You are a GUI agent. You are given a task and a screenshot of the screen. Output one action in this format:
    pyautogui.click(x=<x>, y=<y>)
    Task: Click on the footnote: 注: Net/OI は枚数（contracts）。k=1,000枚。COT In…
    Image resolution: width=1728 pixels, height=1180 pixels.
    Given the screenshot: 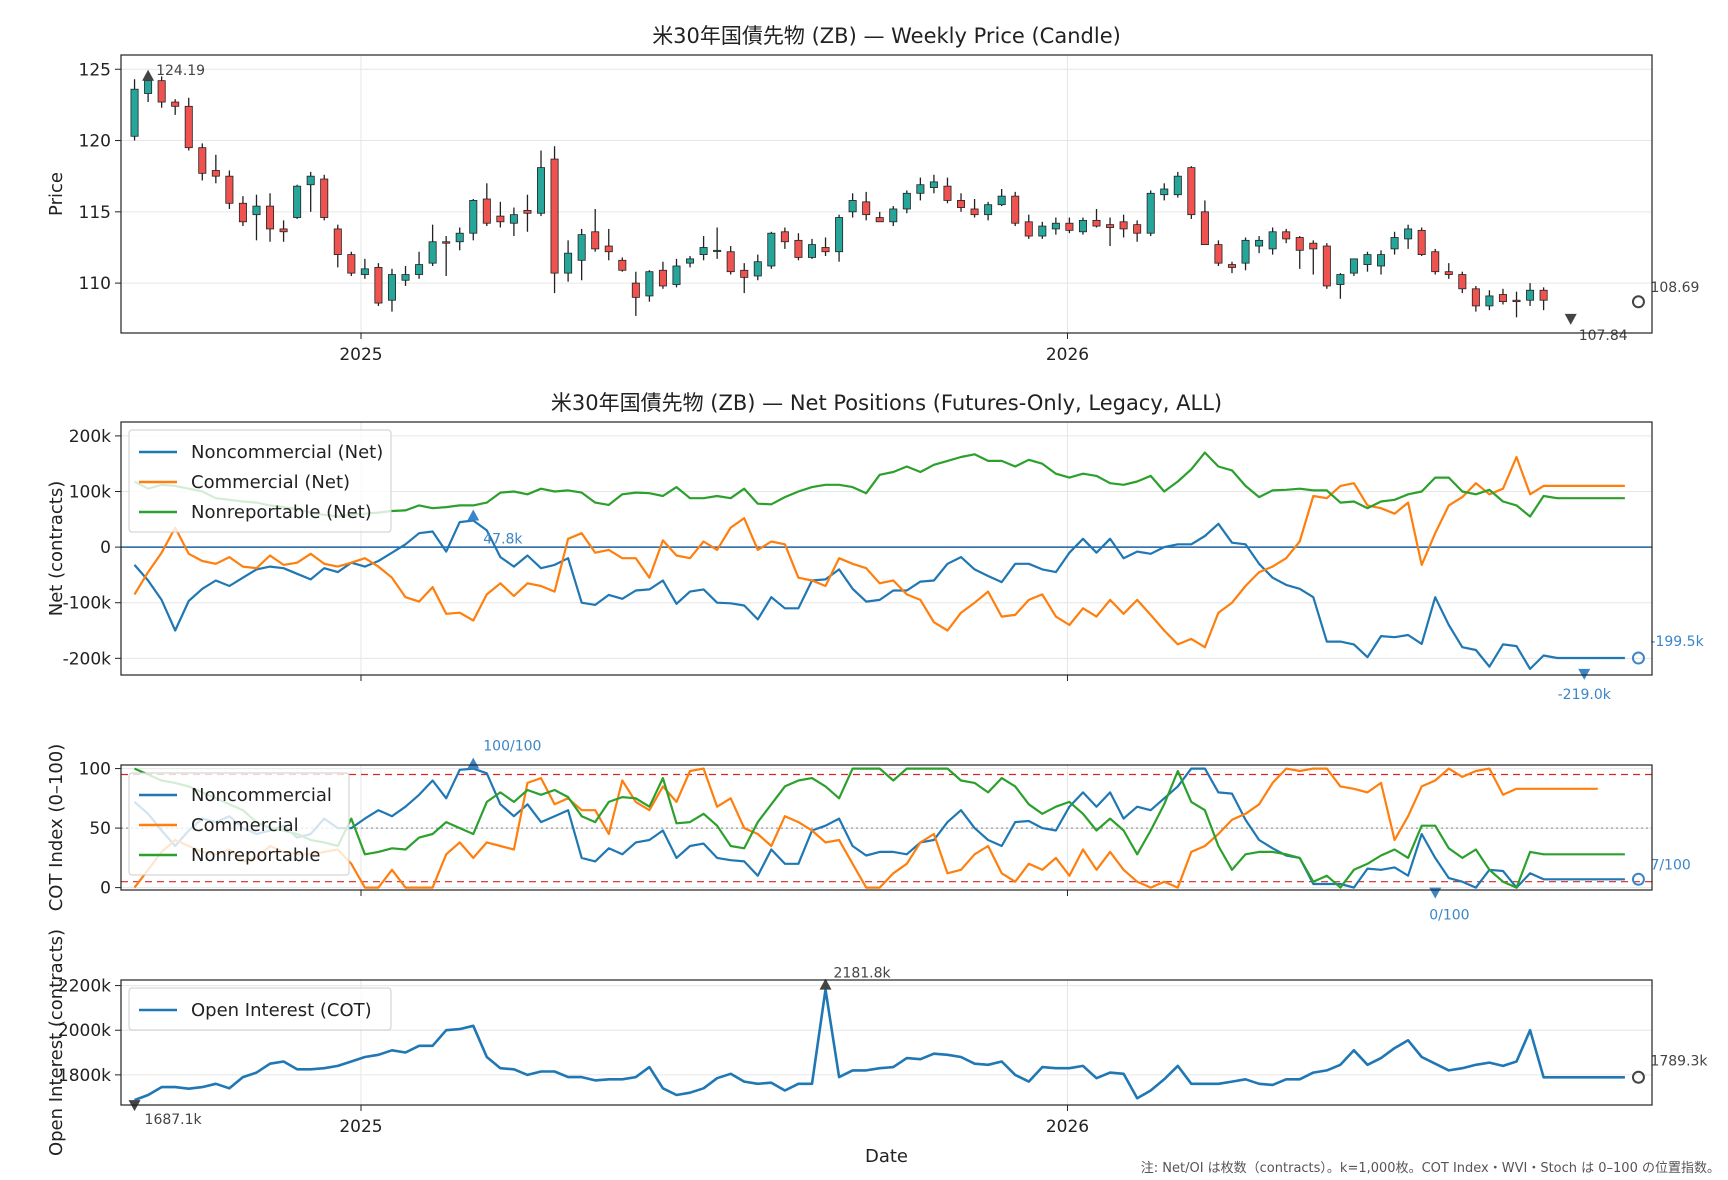 What is the action you would take?
    pyautogui.click(x=1430, y=1168)
    